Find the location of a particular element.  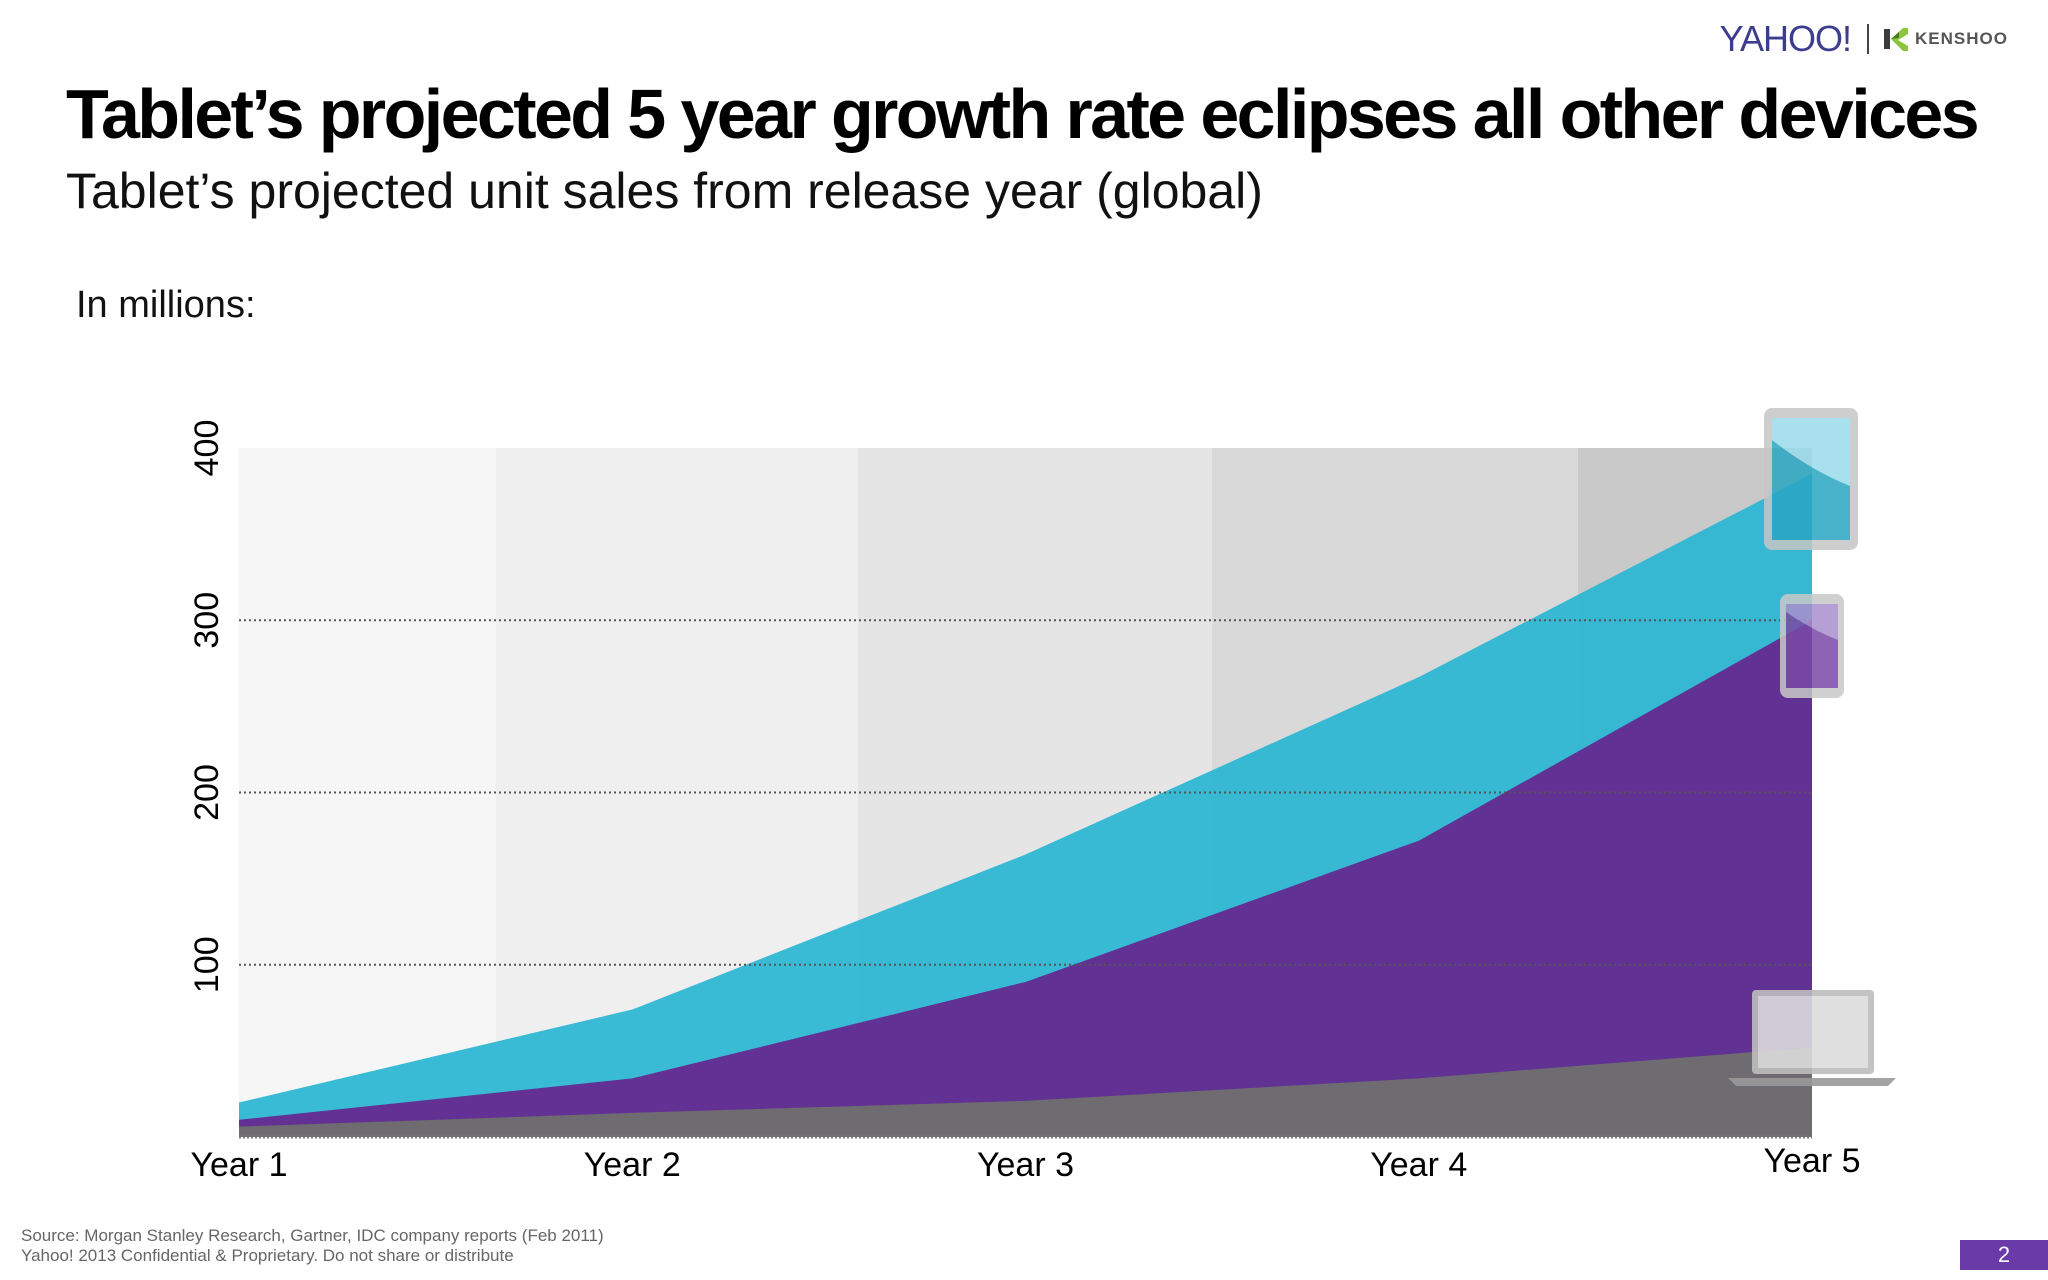

x-category-label: Year 4 is located at coordinates (1418, 1165).